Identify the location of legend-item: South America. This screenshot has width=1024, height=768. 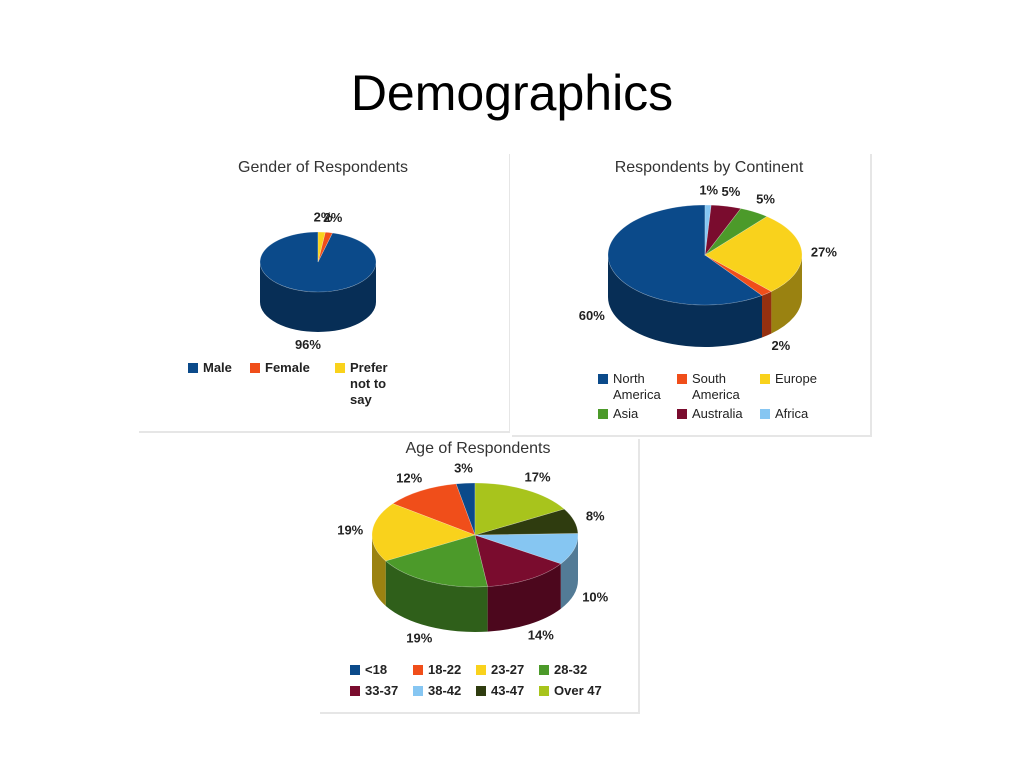
(719, 387).